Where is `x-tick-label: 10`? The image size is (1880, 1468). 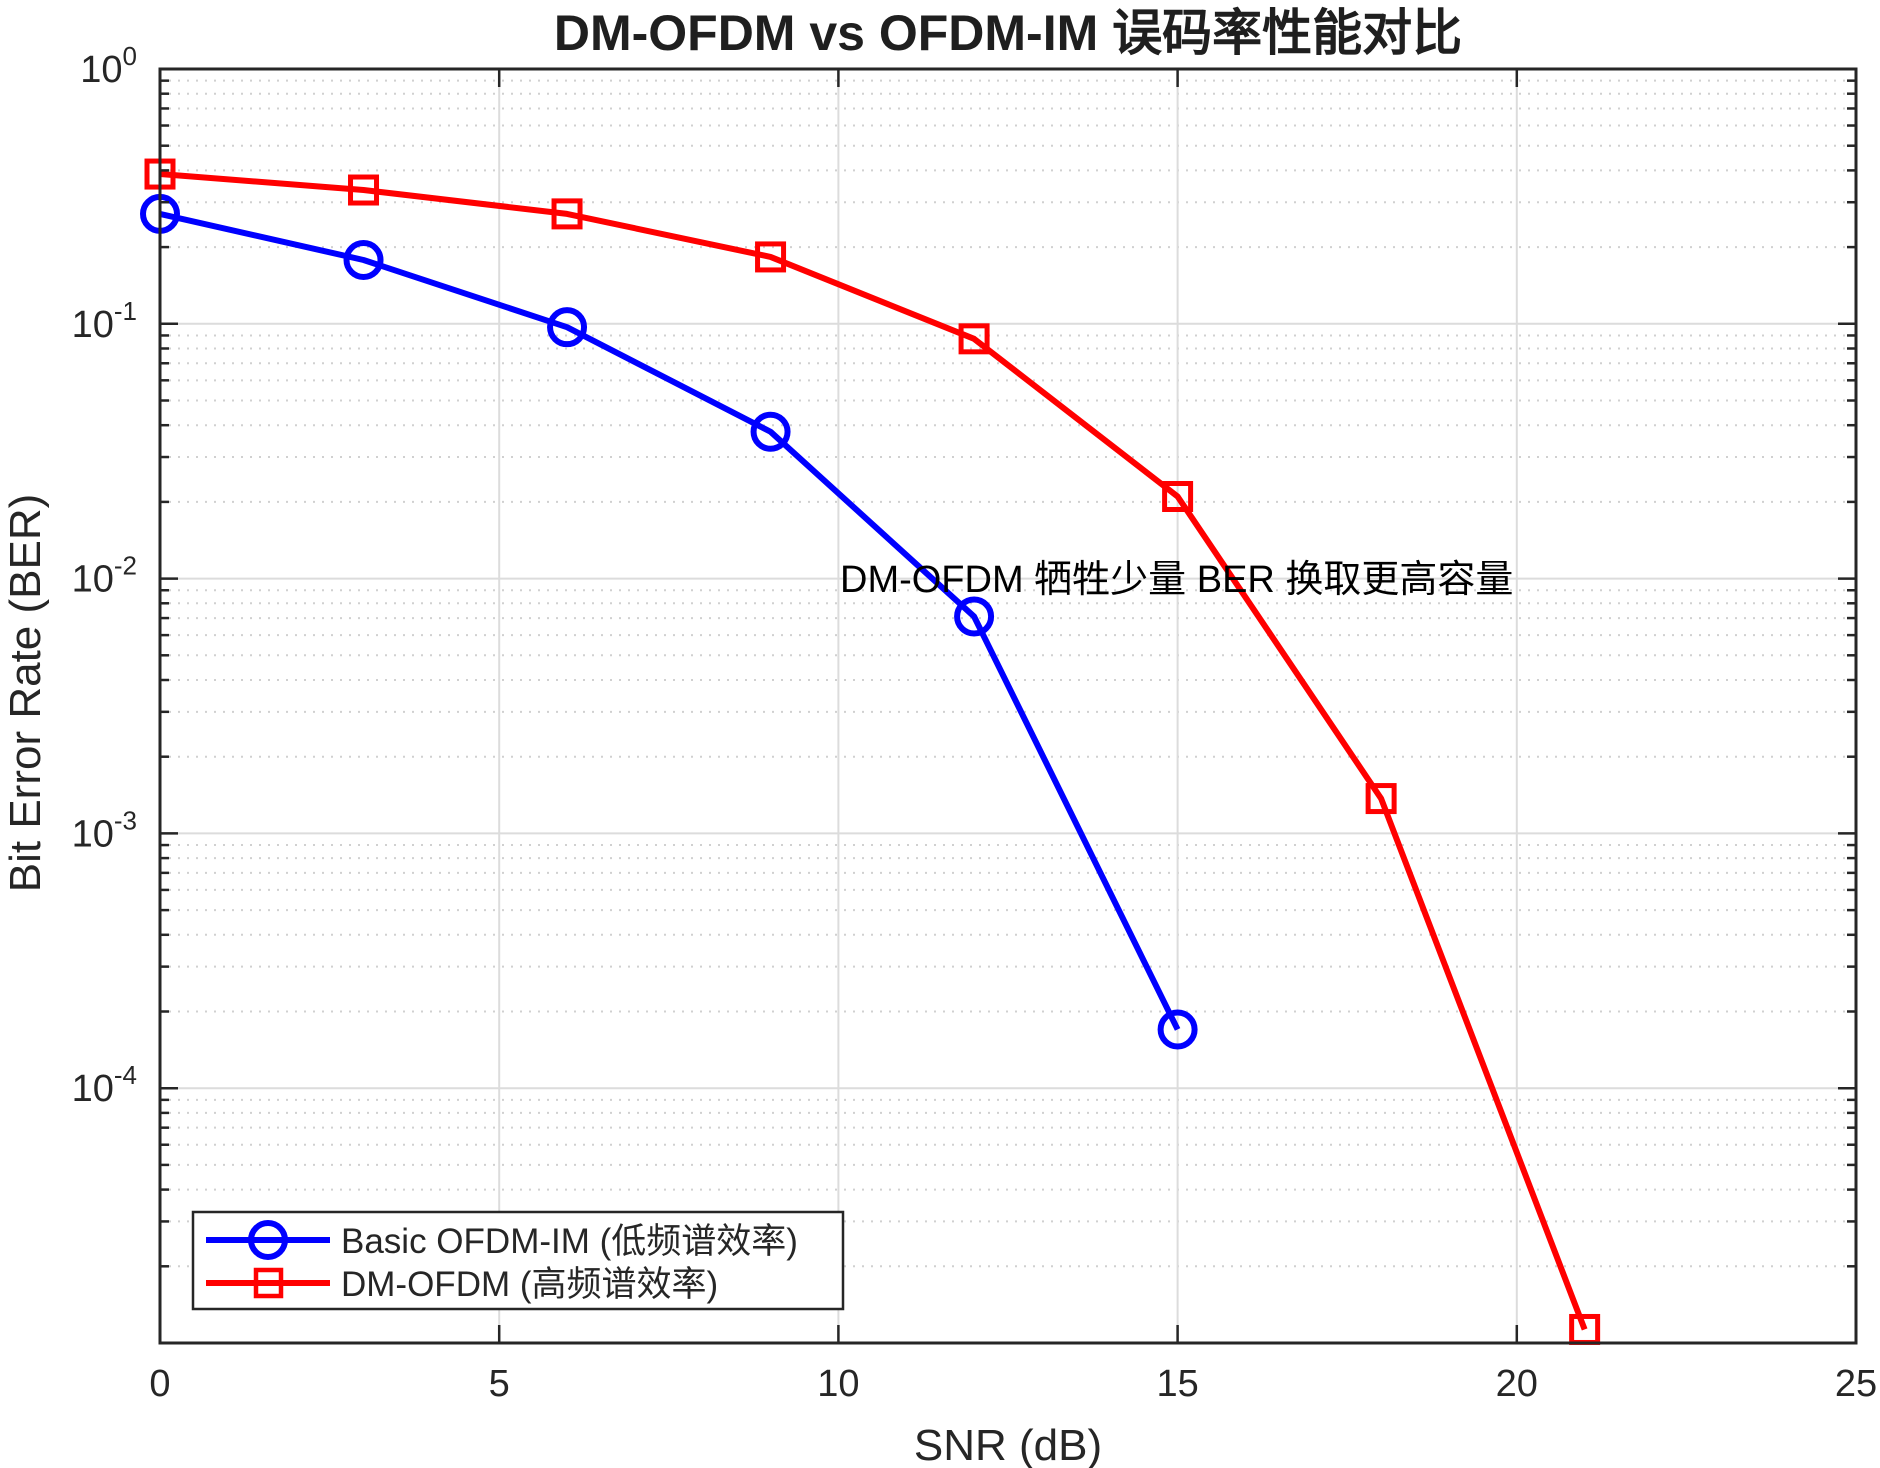 x-tick-label: 10 is located at coordinates (838, 1384).